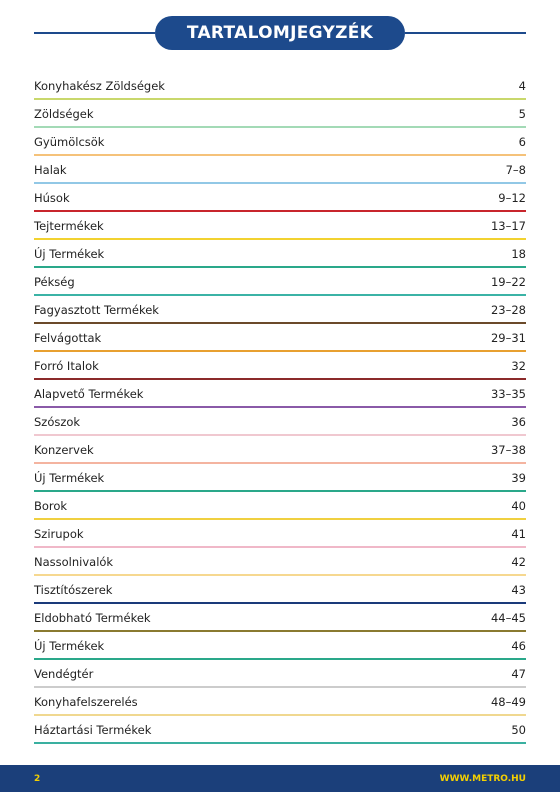 This screenshot has height=792, width=560. What do you see at coordinates (86, 702) in the screenshot?
I see `entry-label: Konyhafelszerelés` at bounding box center [86, 702].